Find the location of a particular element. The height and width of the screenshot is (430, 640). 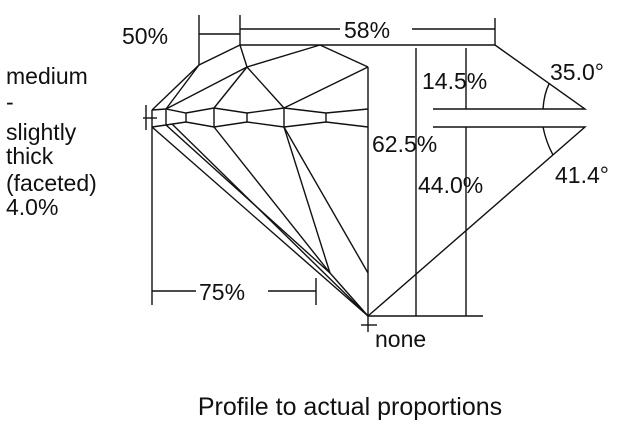

lower-half-label: 75% is located at coordinates (222, 292).